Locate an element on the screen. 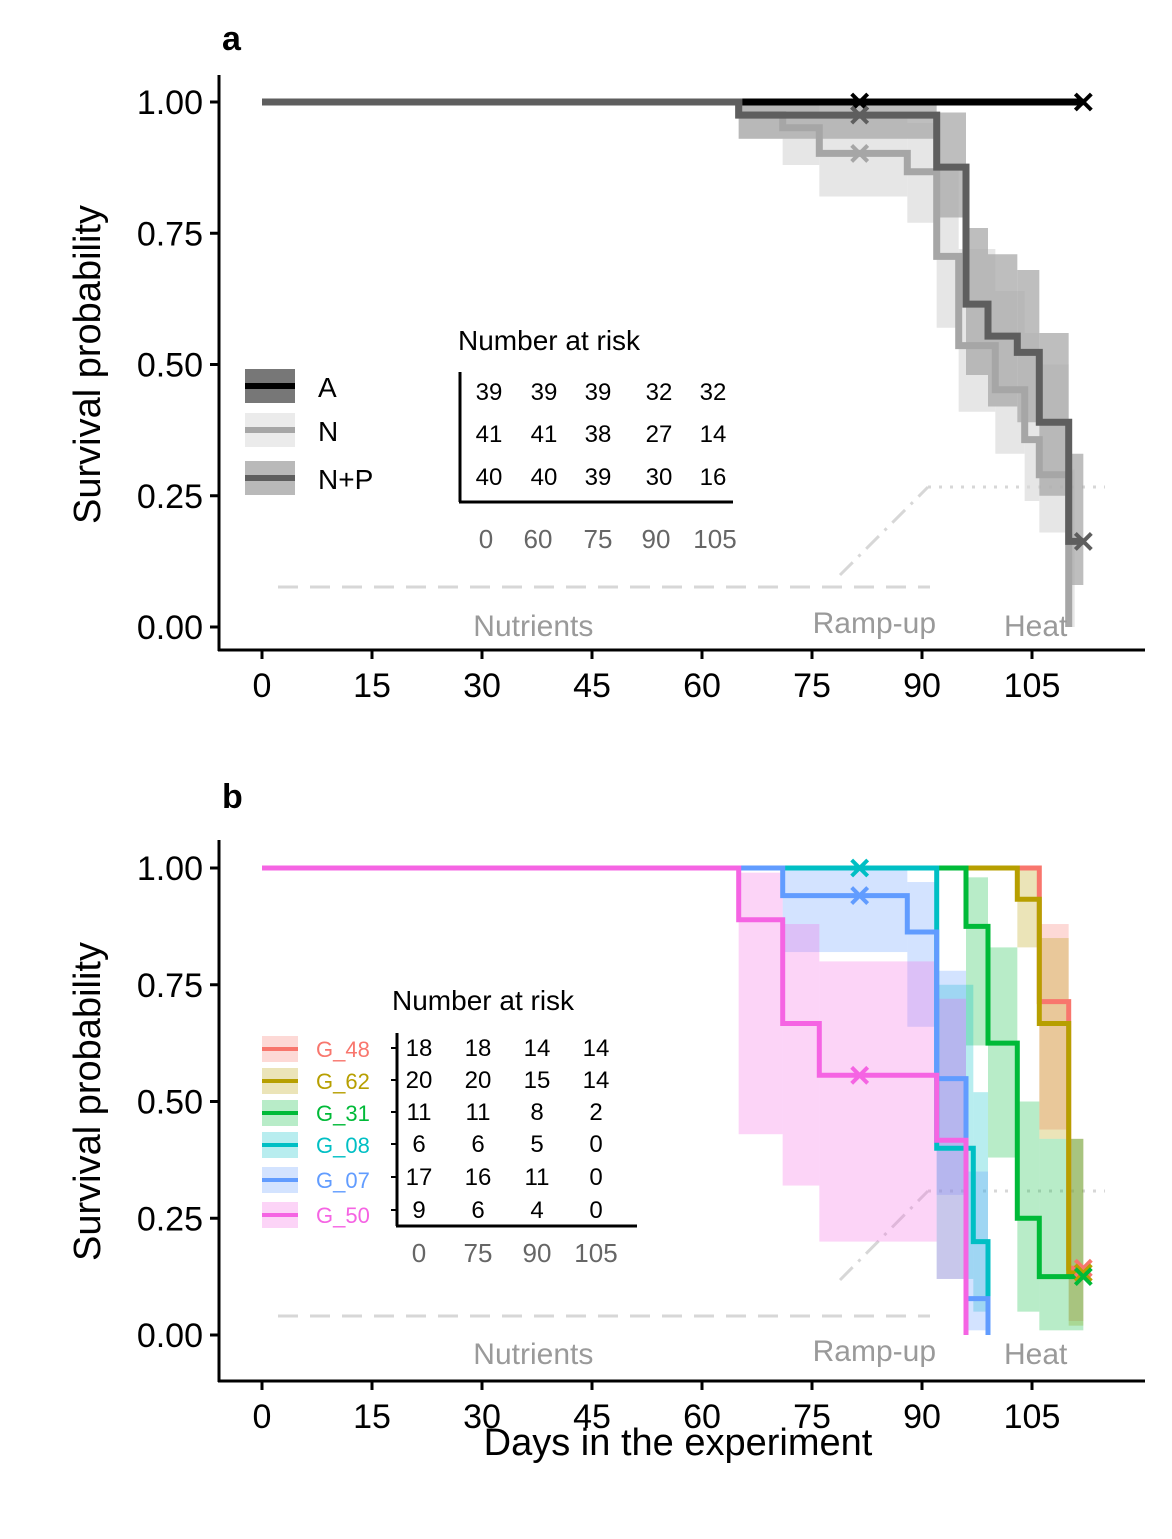  y-tick-label: 1.00 is located at coordinates (170, 103).